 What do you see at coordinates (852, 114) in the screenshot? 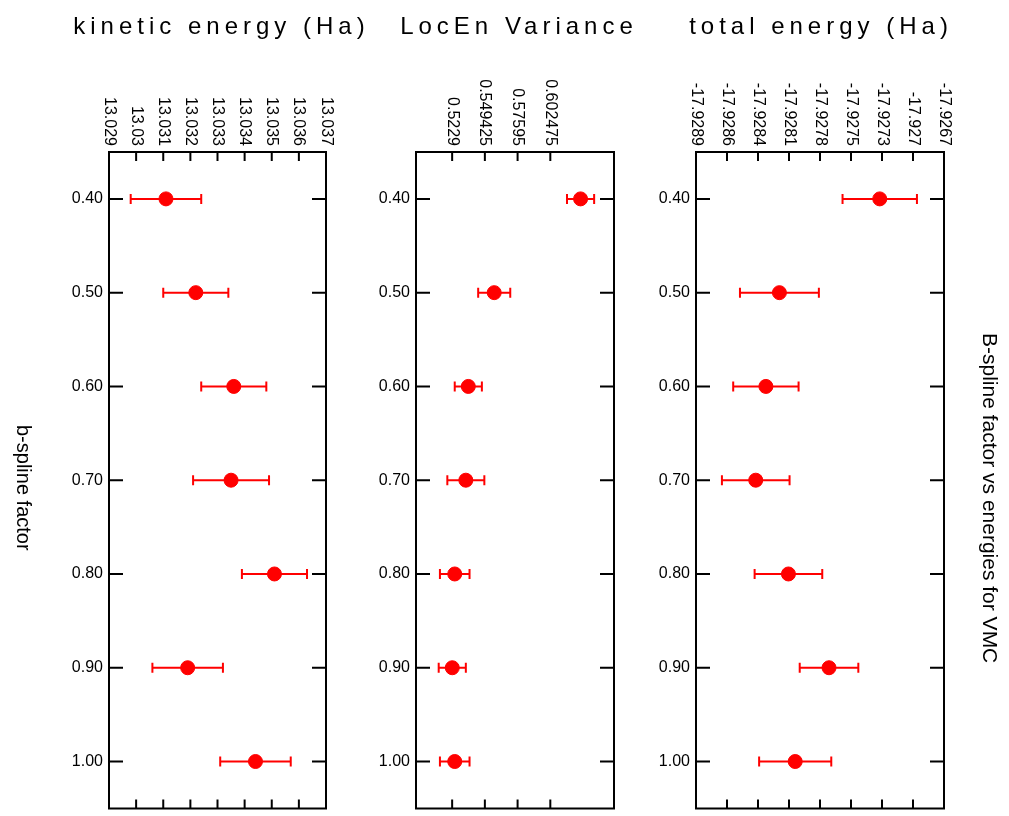
I see `x-tick-label: -17.9275` at bounding box center [852, 114].